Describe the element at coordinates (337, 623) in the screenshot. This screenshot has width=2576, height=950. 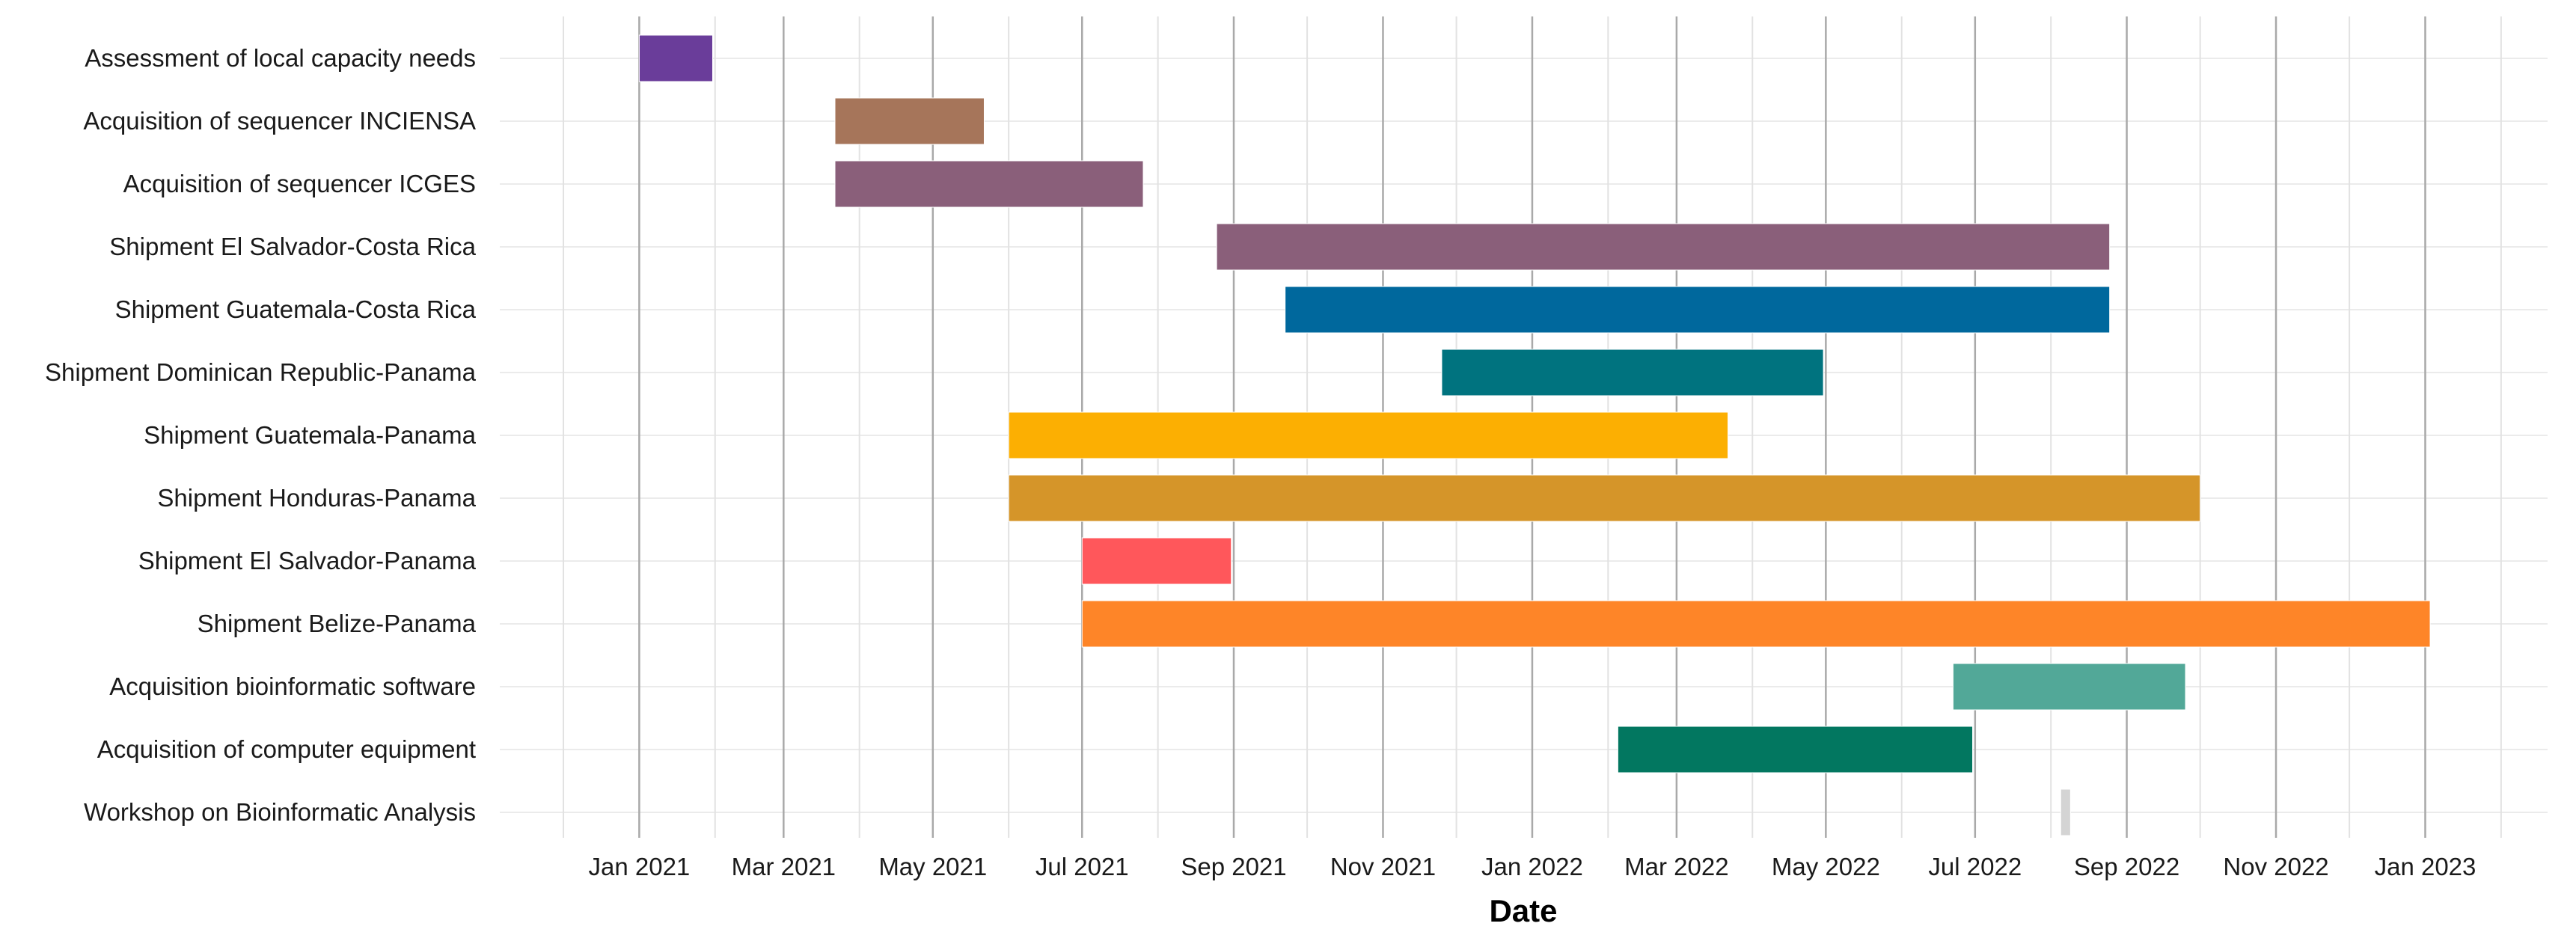
I see `task-label: Shipment Belize-Panama` at that location.